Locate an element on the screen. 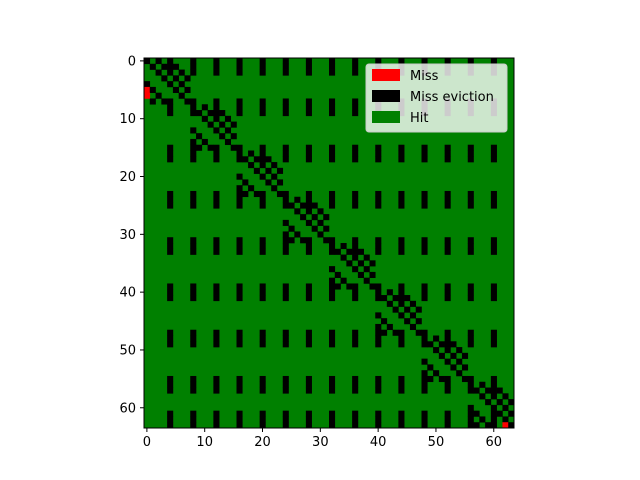 This screenshot has width=640, height=480. x-tick-label: 30 is located at coordinates (320, 442).